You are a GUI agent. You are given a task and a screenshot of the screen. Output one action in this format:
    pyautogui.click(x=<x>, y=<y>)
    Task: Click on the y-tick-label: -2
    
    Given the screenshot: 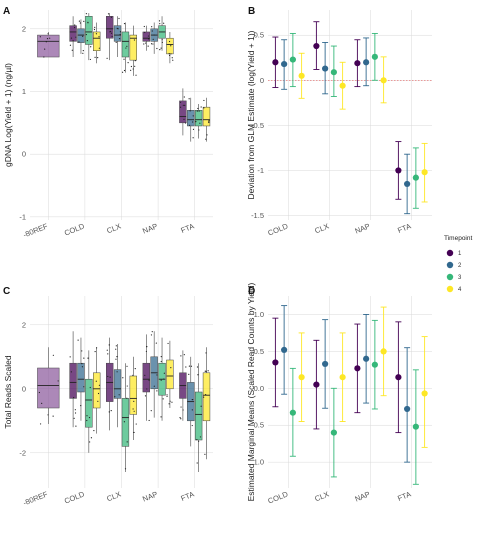 What is the action you would take?
    pyautogui.click(x=22, y=452)
    